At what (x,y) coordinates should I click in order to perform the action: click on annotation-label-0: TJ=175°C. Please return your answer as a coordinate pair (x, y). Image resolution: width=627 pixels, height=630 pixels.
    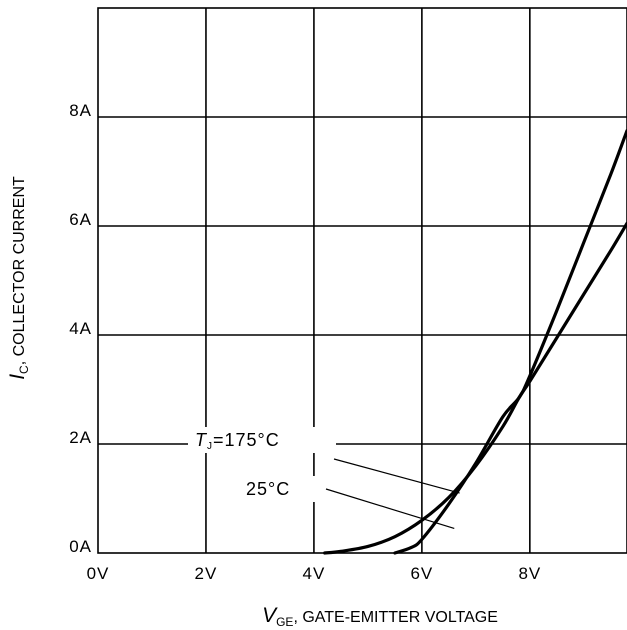
    Looking at the image, I should click on (237, 441).